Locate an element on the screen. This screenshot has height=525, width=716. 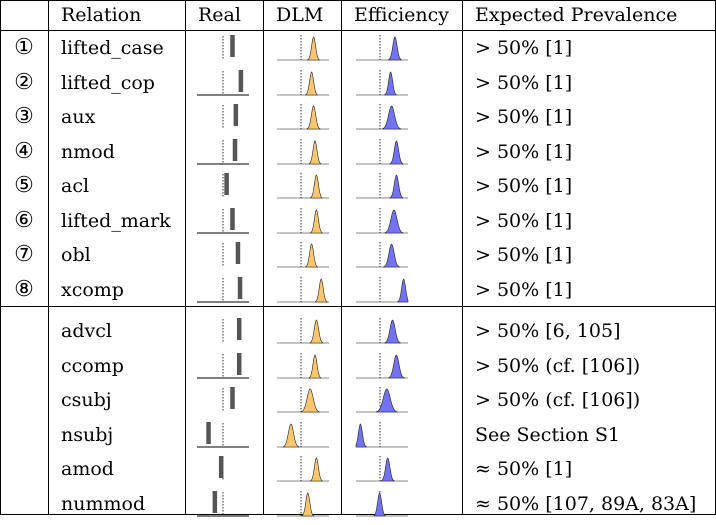
header-prevalence: Expected Prevalence is located at coordinates (576, 15).